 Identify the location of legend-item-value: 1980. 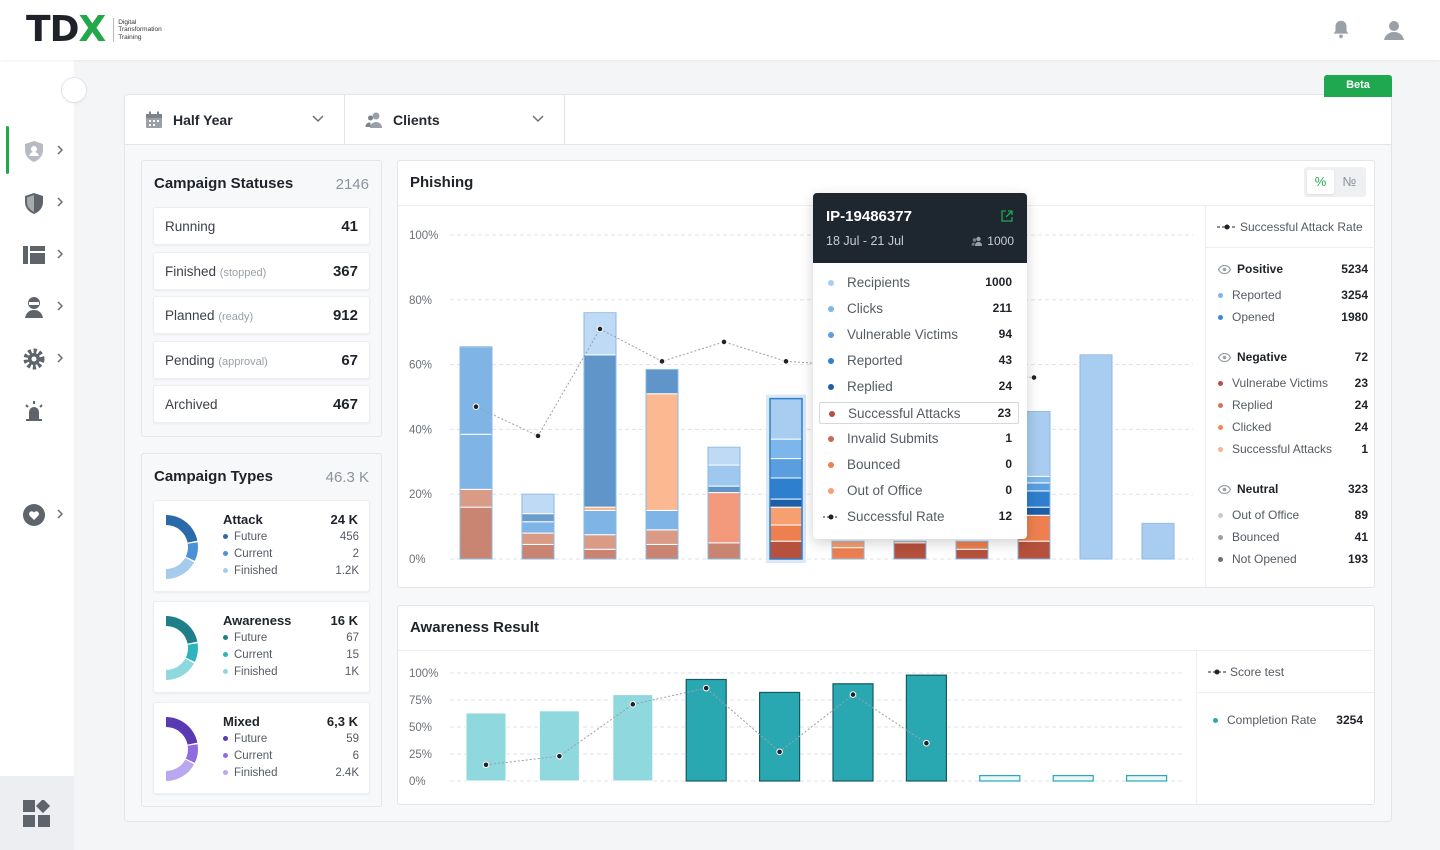
(1354, 317).